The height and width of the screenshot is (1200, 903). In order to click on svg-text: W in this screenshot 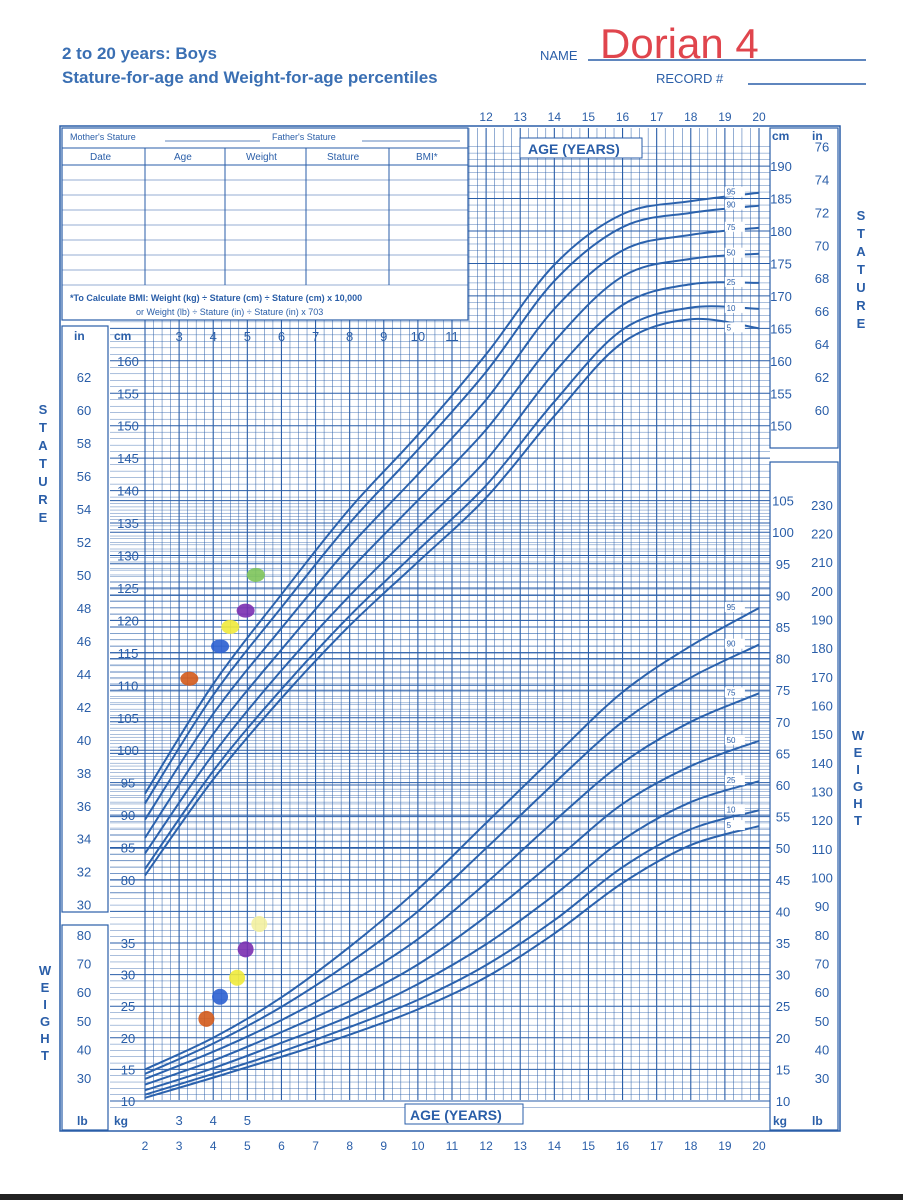, I will do `click(45, 970)`.